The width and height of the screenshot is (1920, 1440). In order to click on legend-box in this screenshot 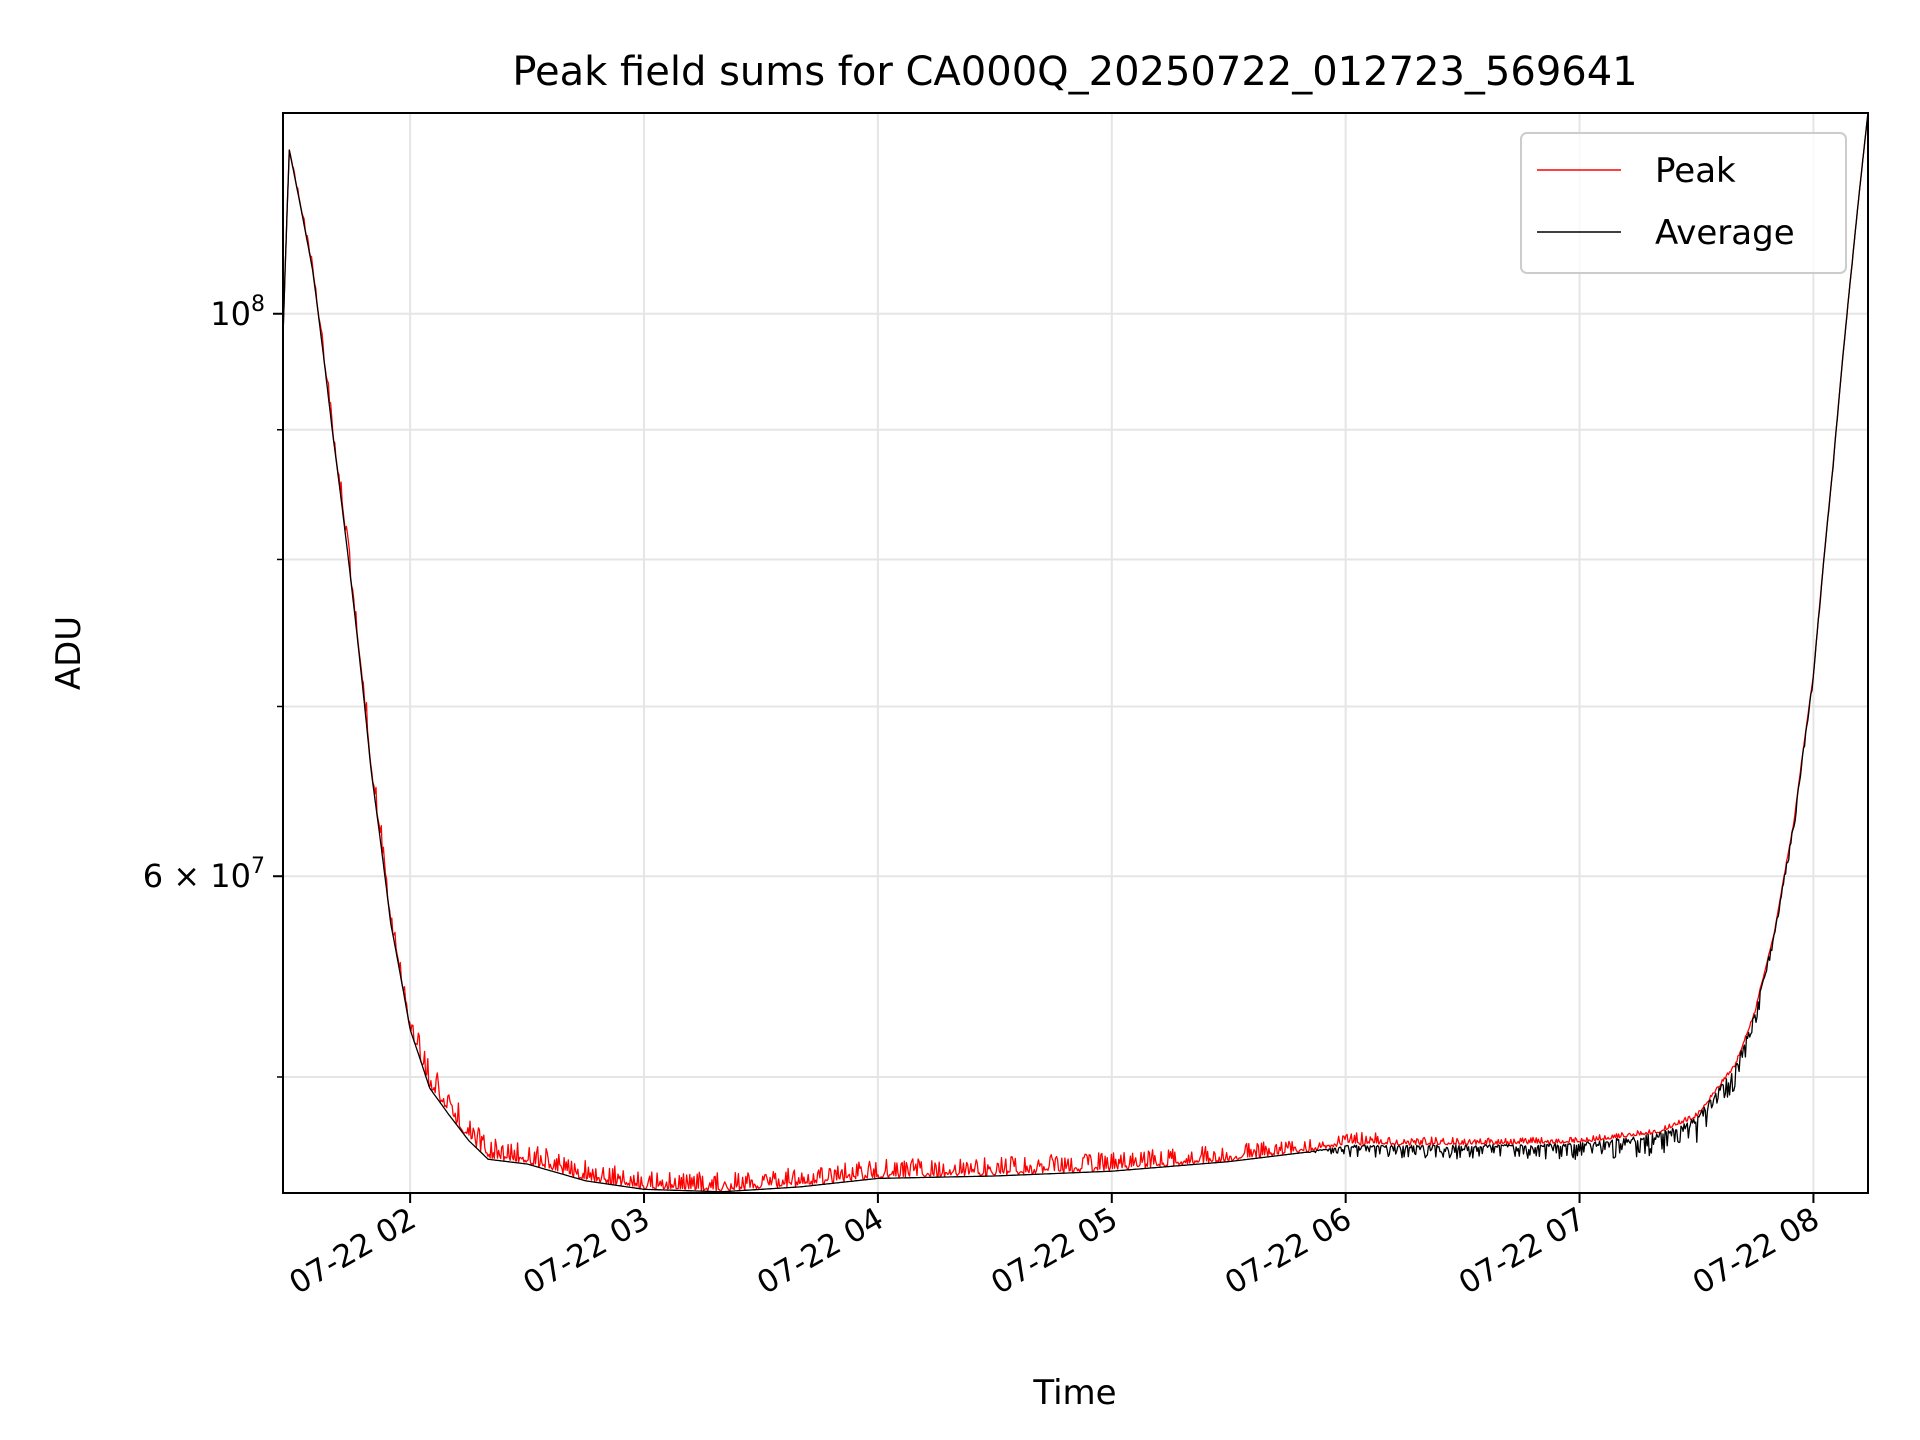, I will do `click(1683, 203)`.